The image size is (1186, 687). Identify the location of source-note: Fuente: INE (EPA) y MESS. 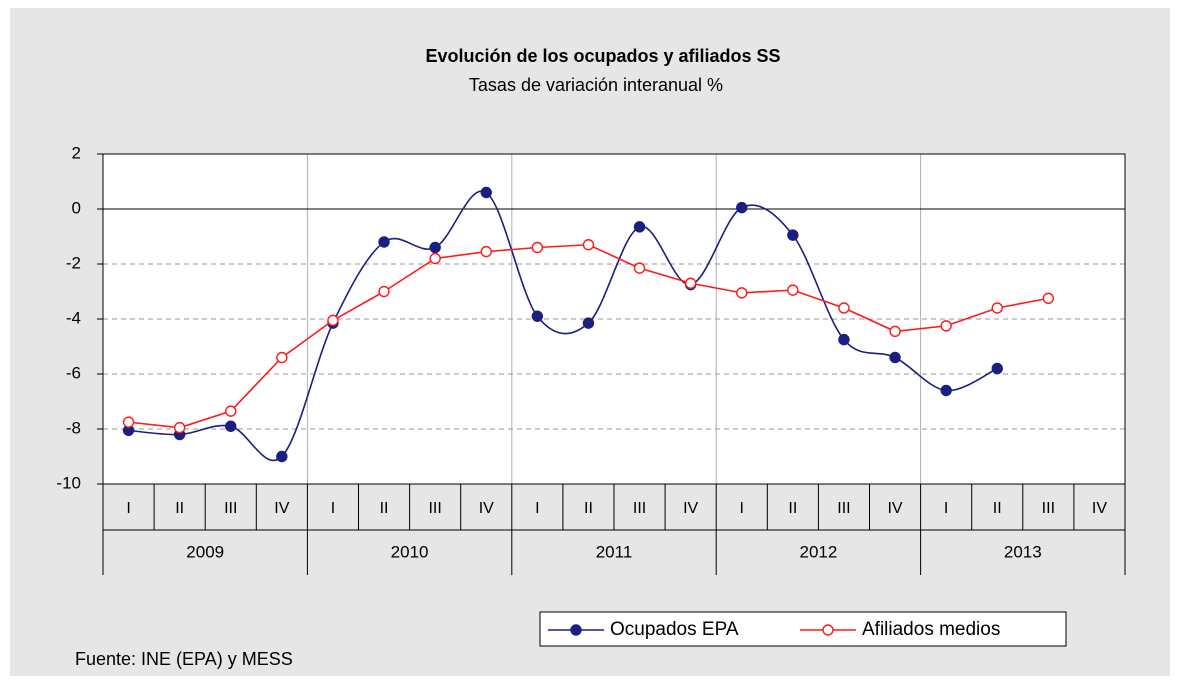
(184, 659).